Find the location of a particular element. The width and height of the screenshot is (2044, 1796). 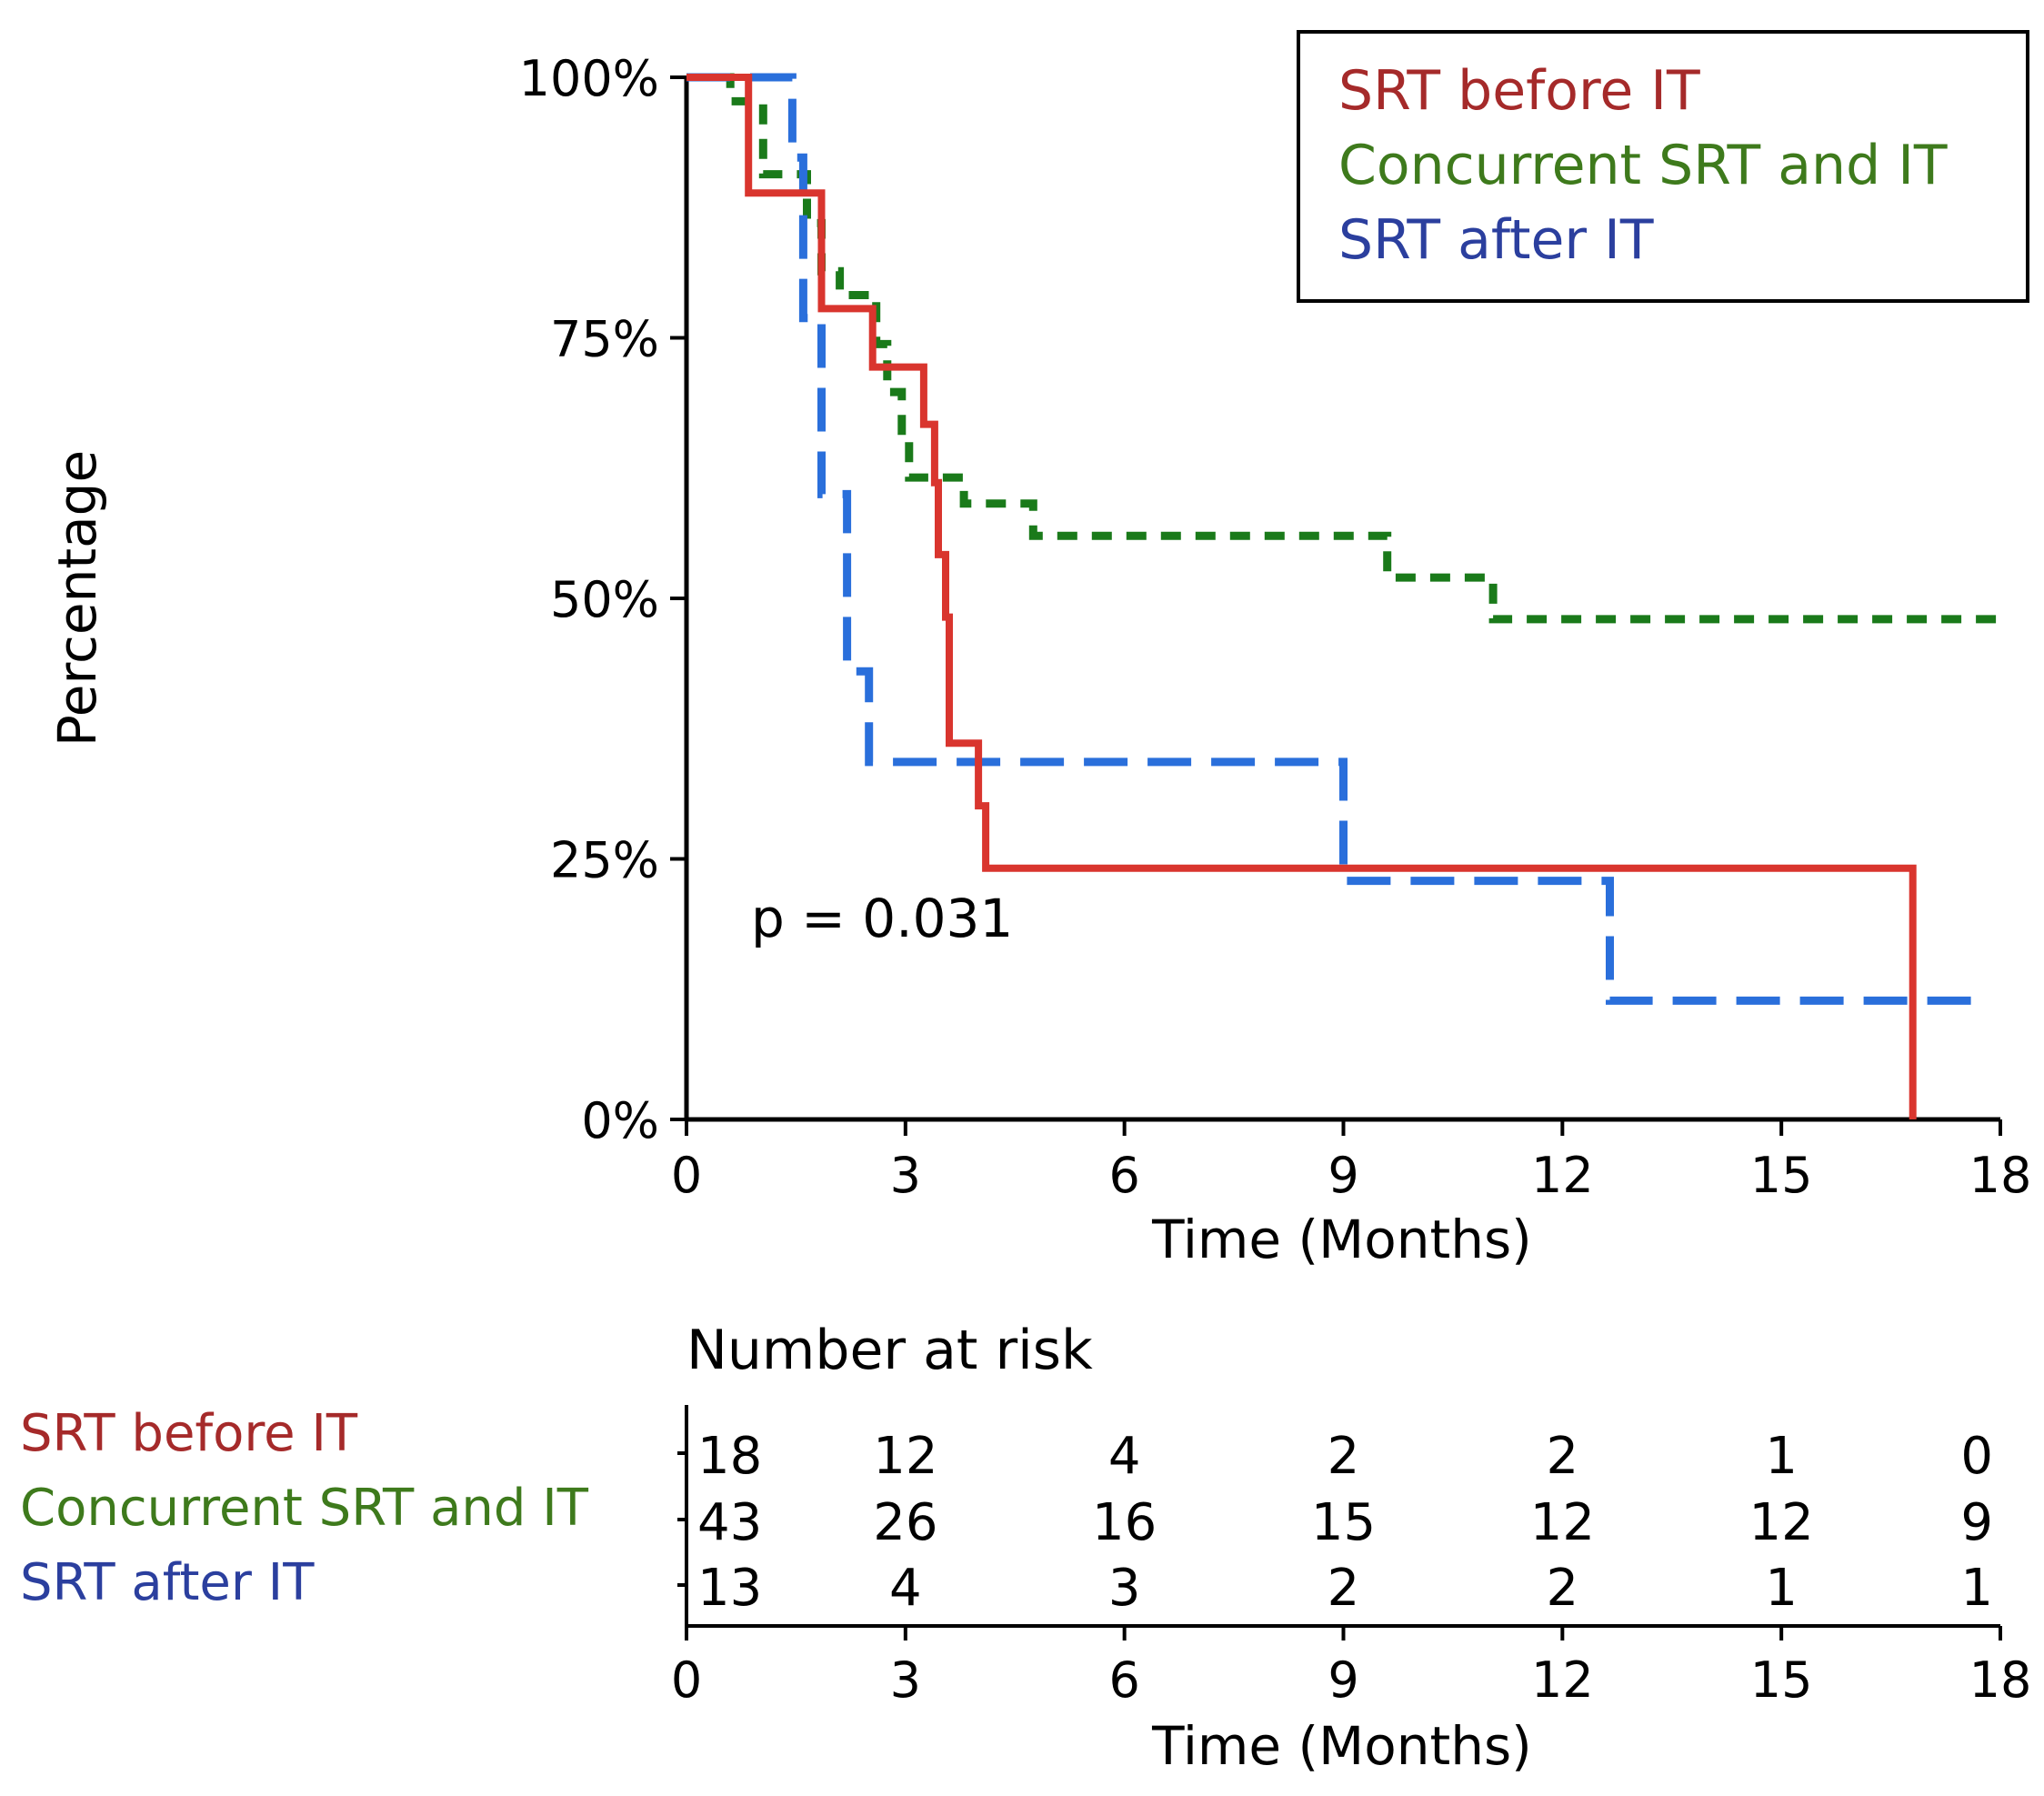

risk-table-x-ticks: 0 3 6 9 12 15 18 is located at coordinates (1351, 1667).